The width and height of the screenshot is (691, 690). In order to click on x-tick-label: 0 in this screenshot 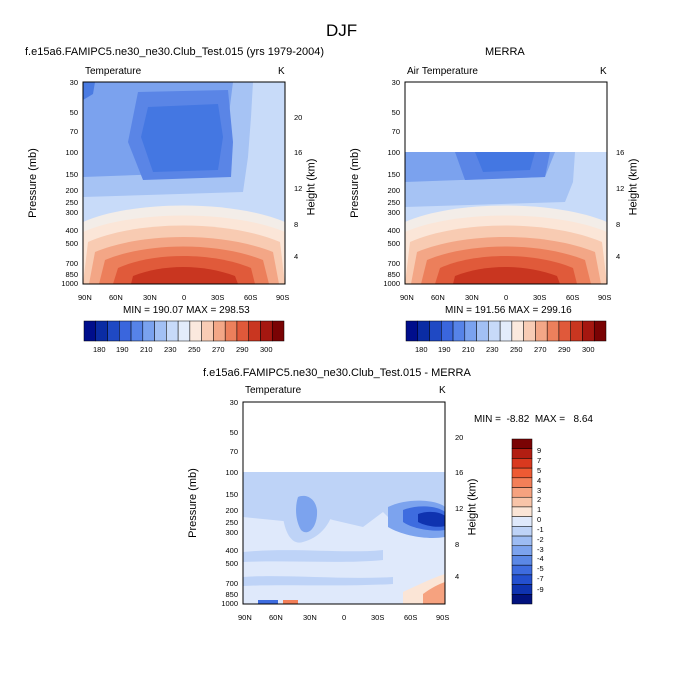, I will do `click(184, 297)`.